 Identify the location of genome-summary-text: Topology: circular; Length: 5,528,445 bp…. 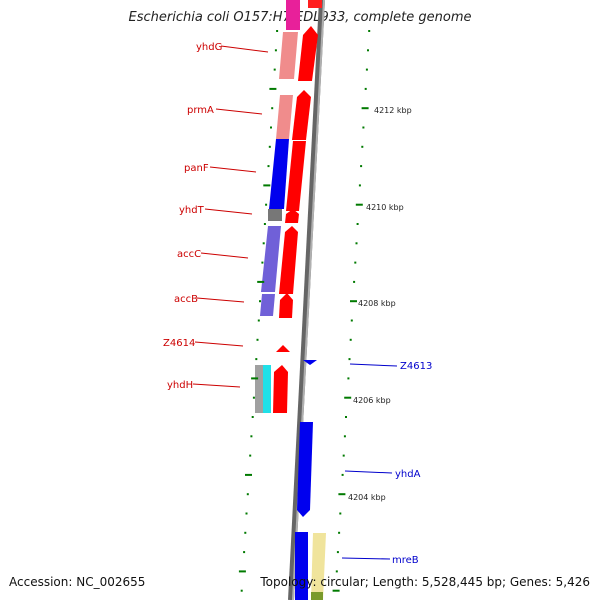
(425, 582).